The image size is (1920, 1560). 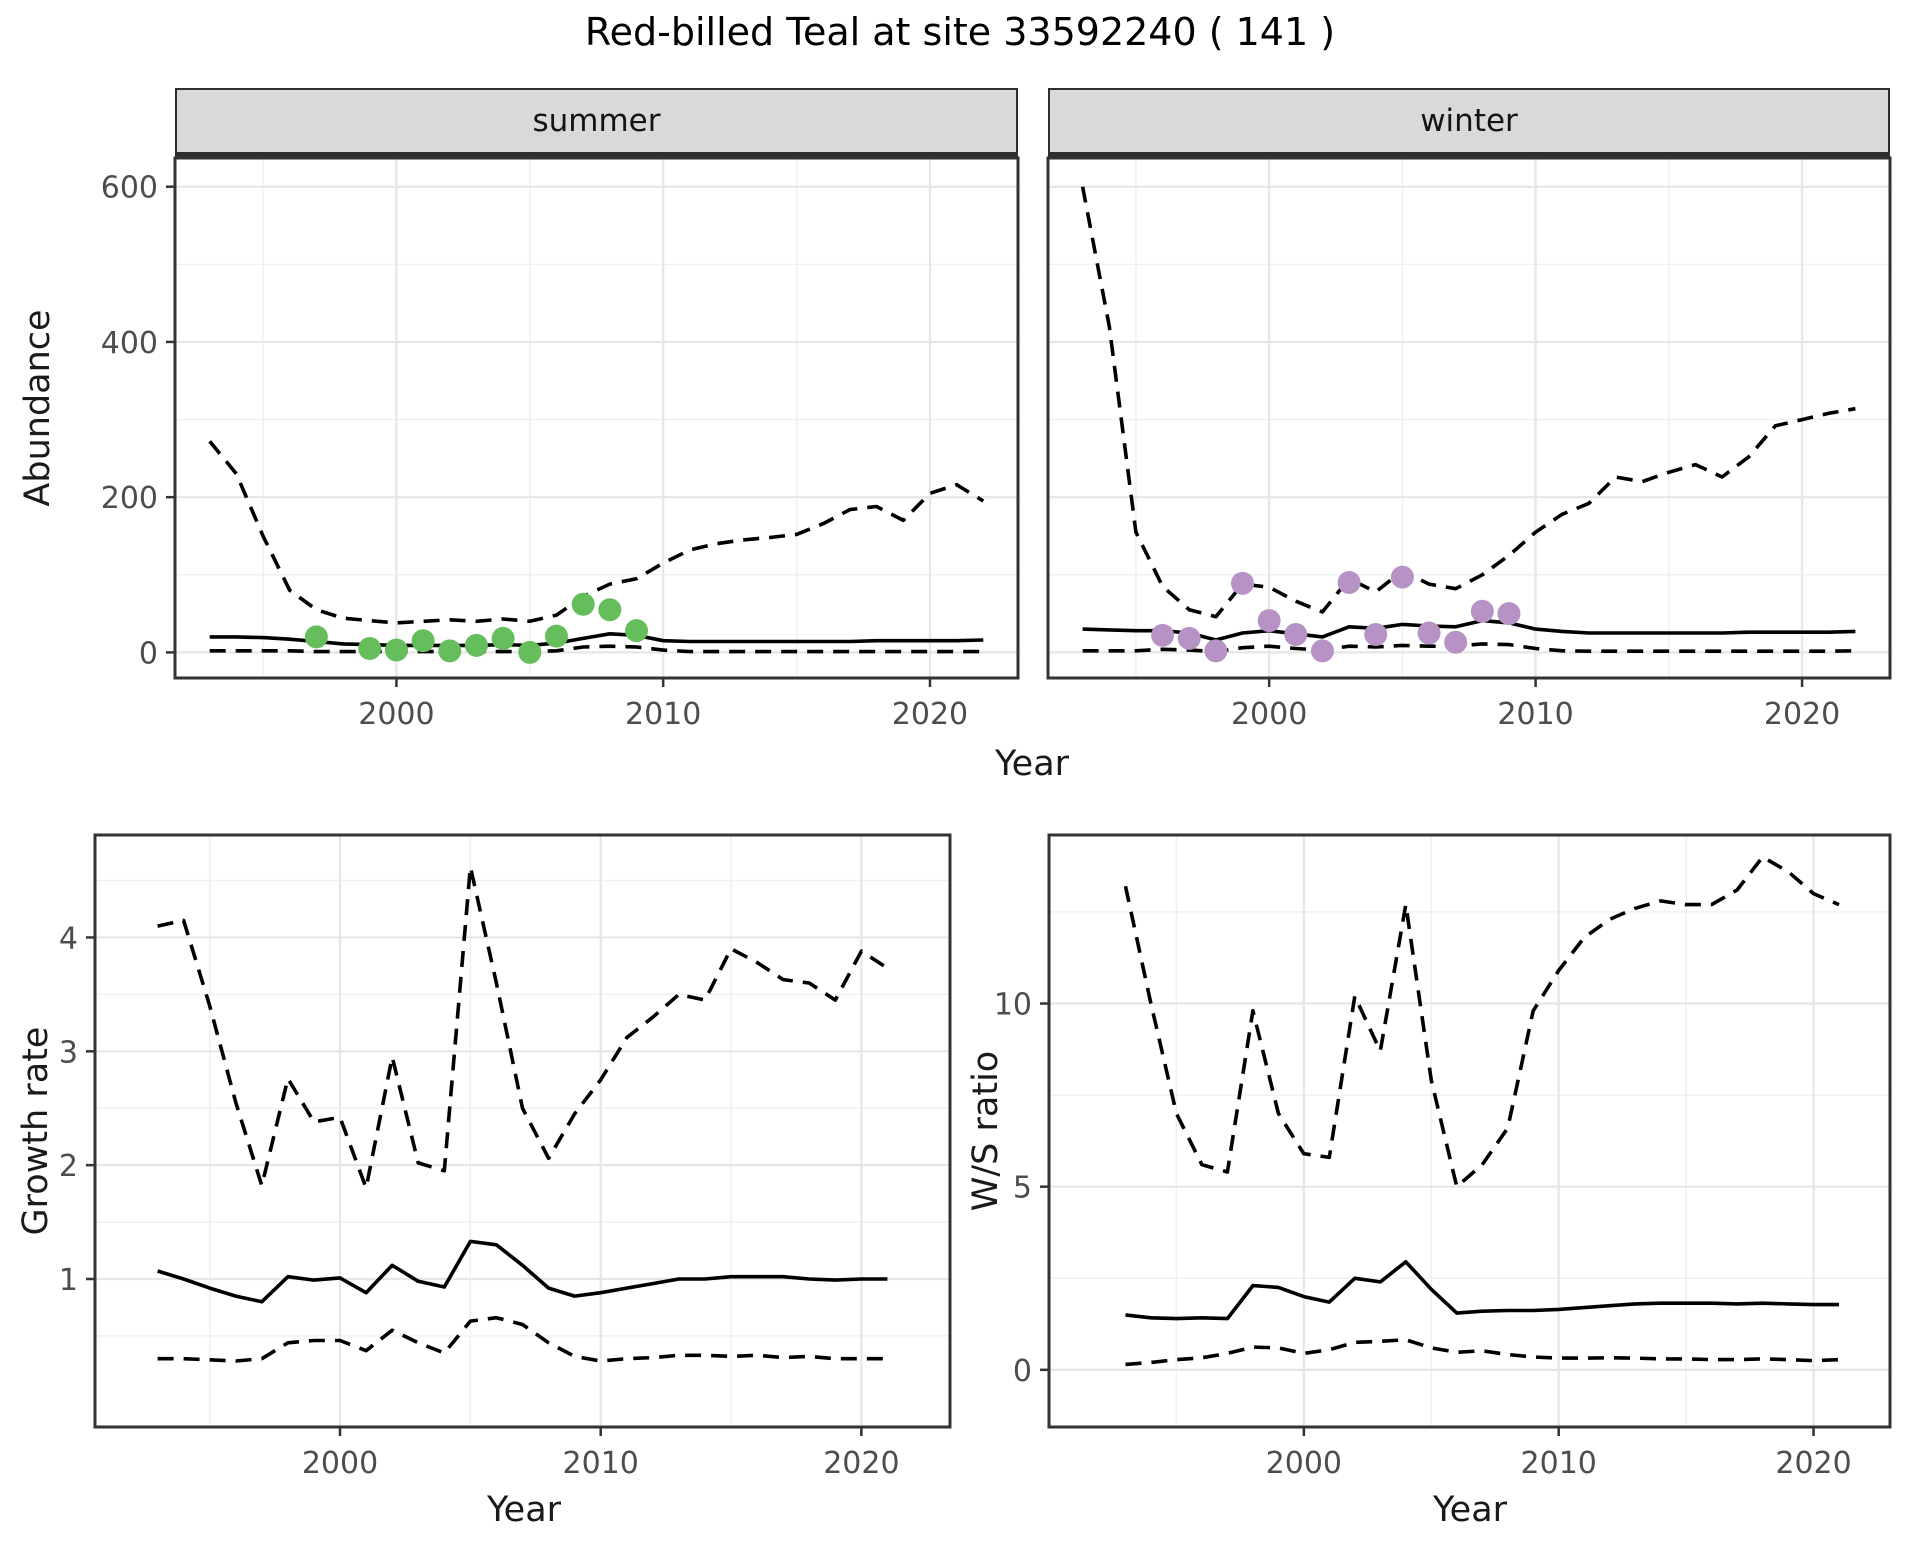 I want to click on y-axis-title-abundance: Abundance, so click(x=38, y=408).